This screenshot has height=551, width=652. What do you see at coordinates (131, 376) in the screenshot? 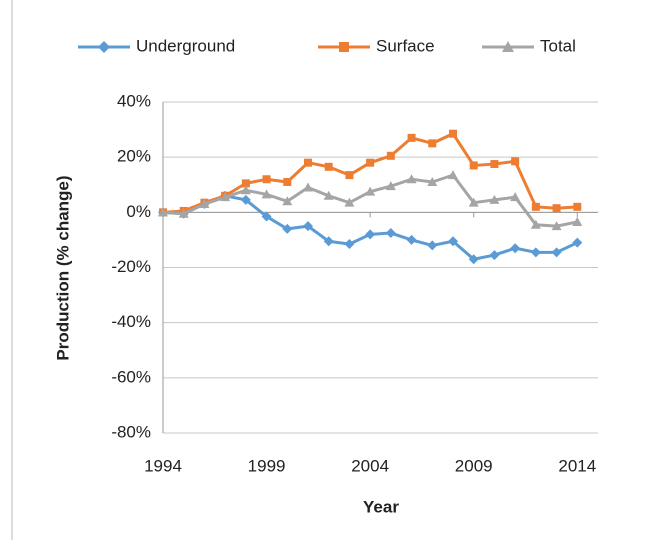
I see `y-tick-label: -60%` at bounding box center [131, 376].